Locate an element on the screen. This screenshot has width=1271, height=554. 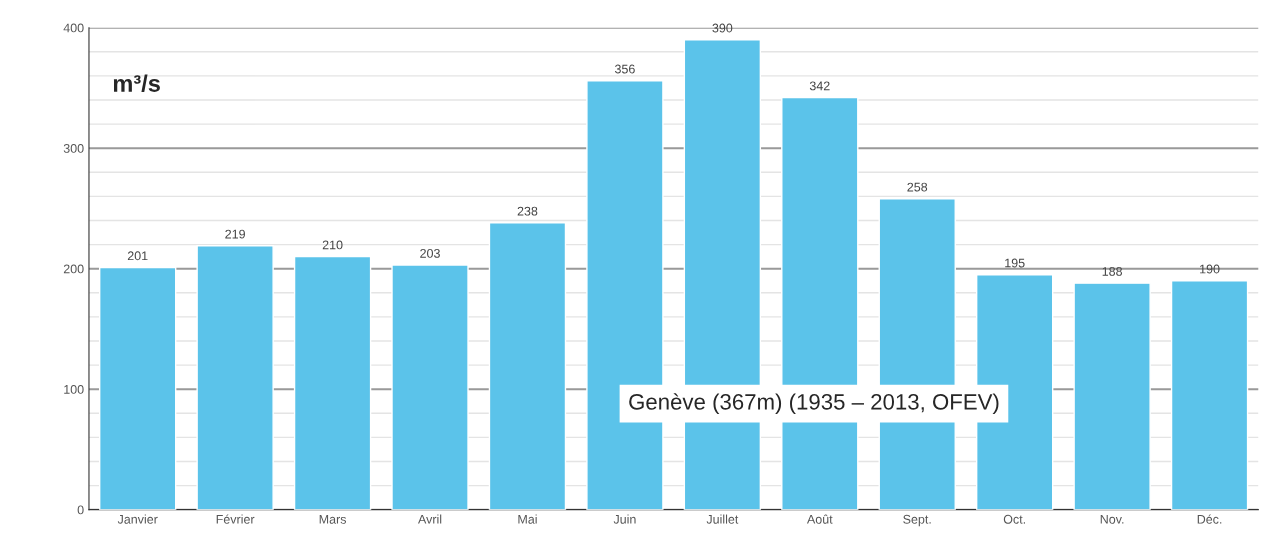
x-tick-label: Nov. is located at coordinates (1112, 519).